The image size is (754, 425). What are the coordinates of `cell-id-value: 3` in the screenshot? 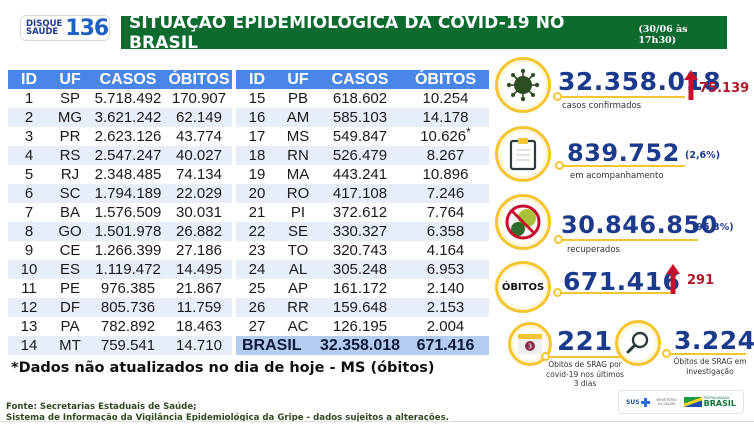 It's located at (29, 136).